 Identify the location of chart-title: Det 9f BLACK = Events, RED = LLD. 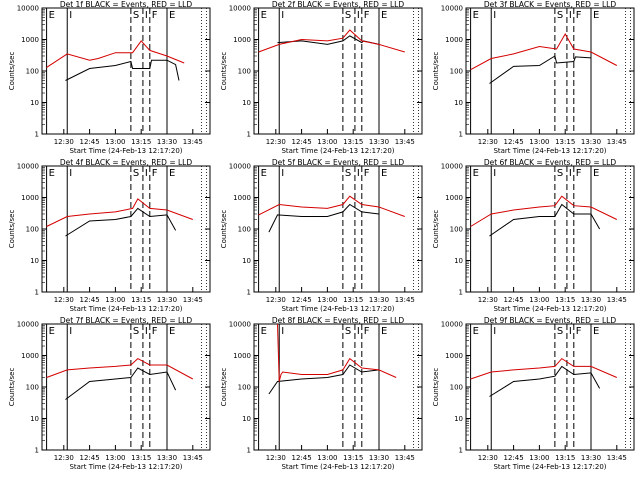
(550, 320).